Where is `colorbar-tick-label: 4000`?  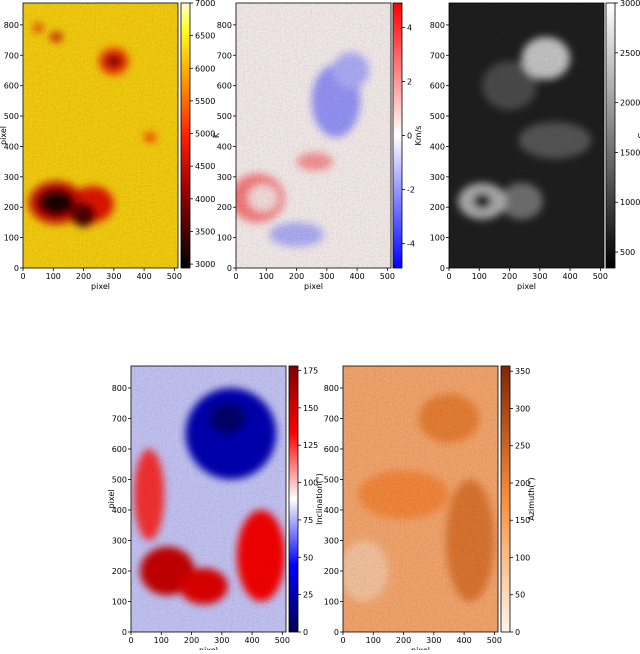 colorbar-tick-label: 4000 is located at coordinates (205, 199).